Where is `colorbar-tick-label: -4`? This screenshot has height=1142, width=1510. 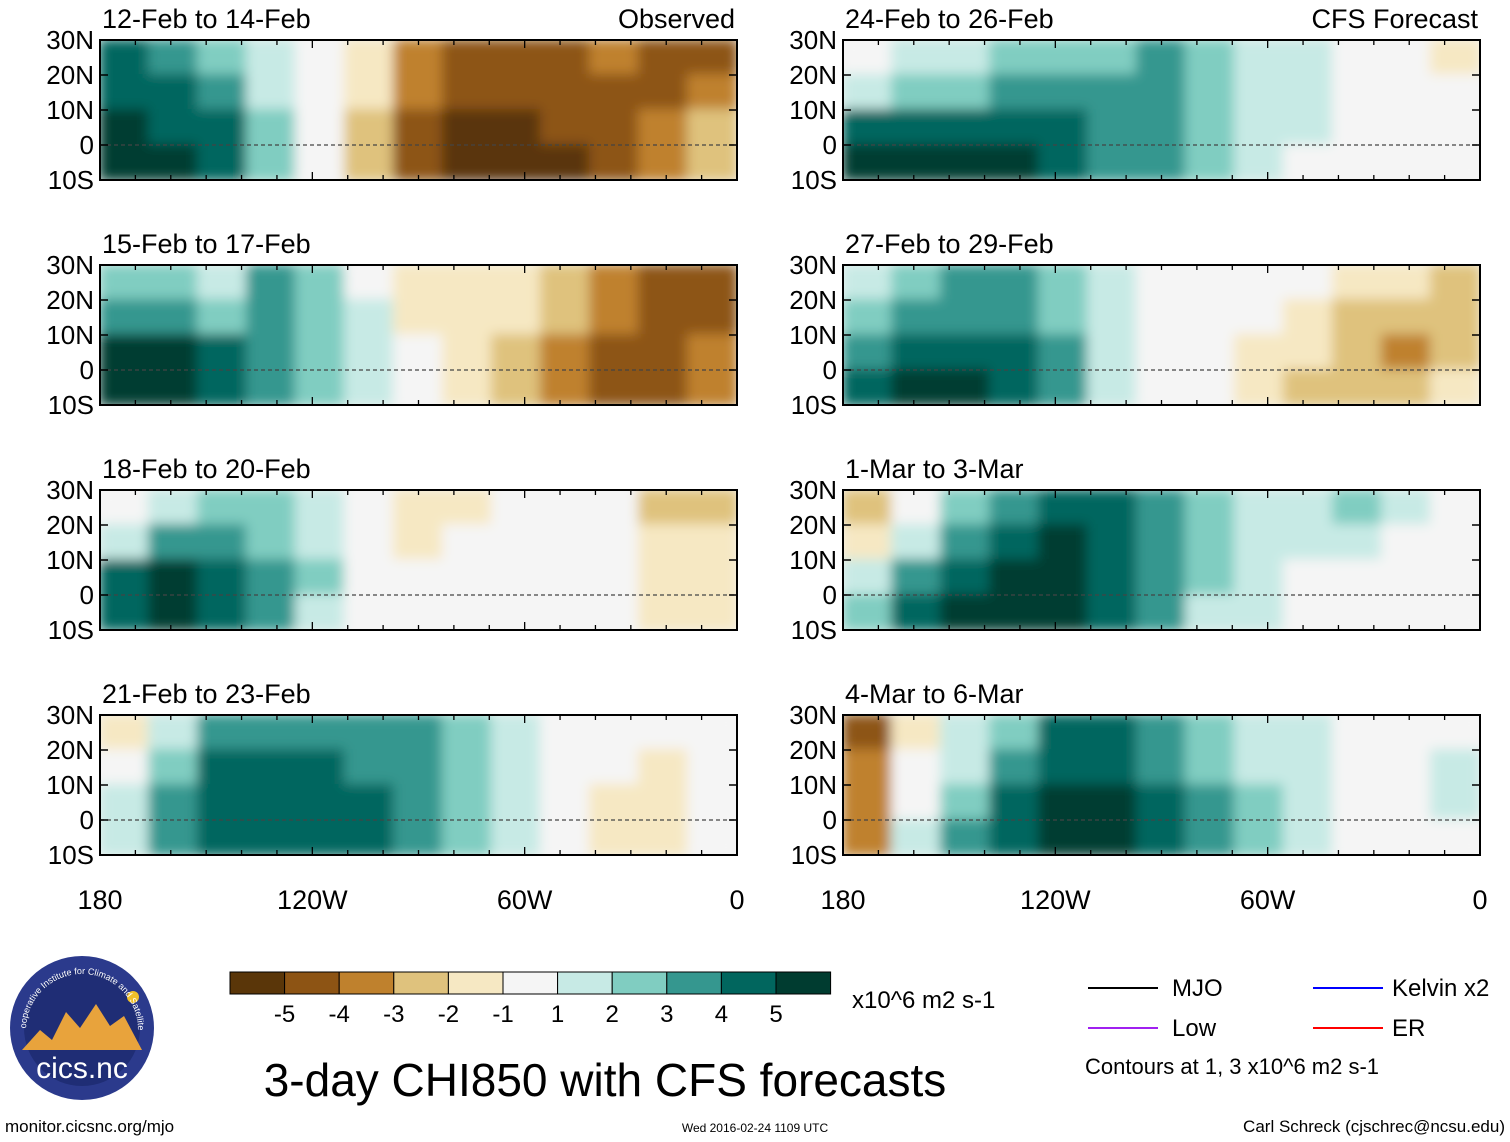 colorbar-tick-label: -4 is located at coordinates (339, 1014).